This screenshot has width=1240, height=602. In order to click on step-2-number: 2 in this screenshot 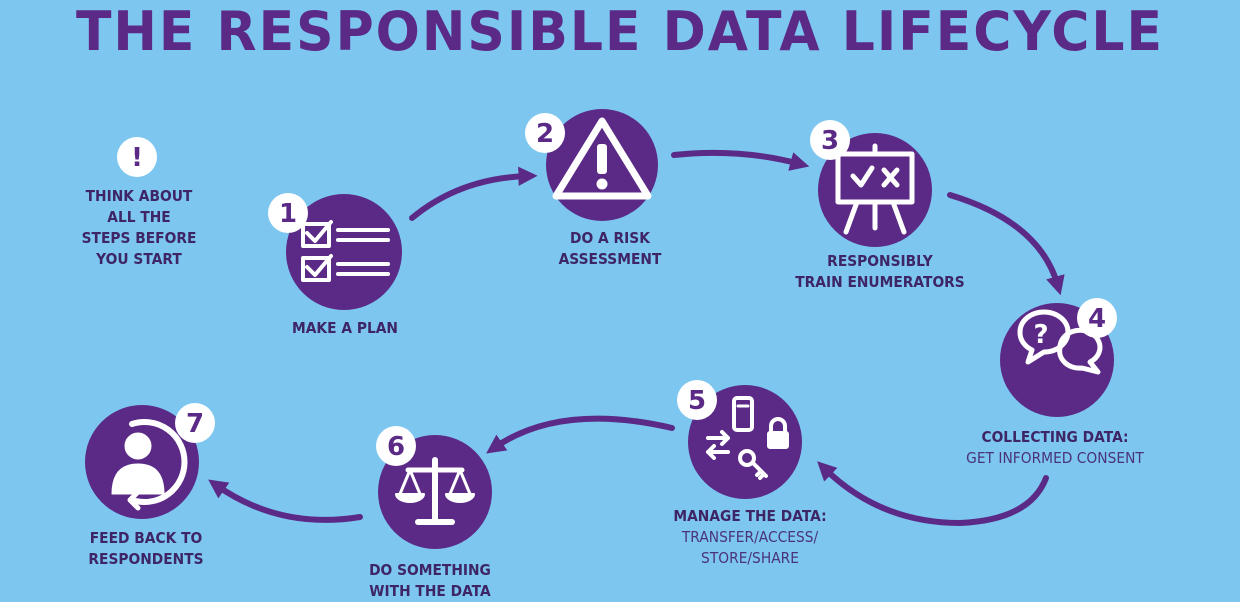, I will do `click(545, 134)`.